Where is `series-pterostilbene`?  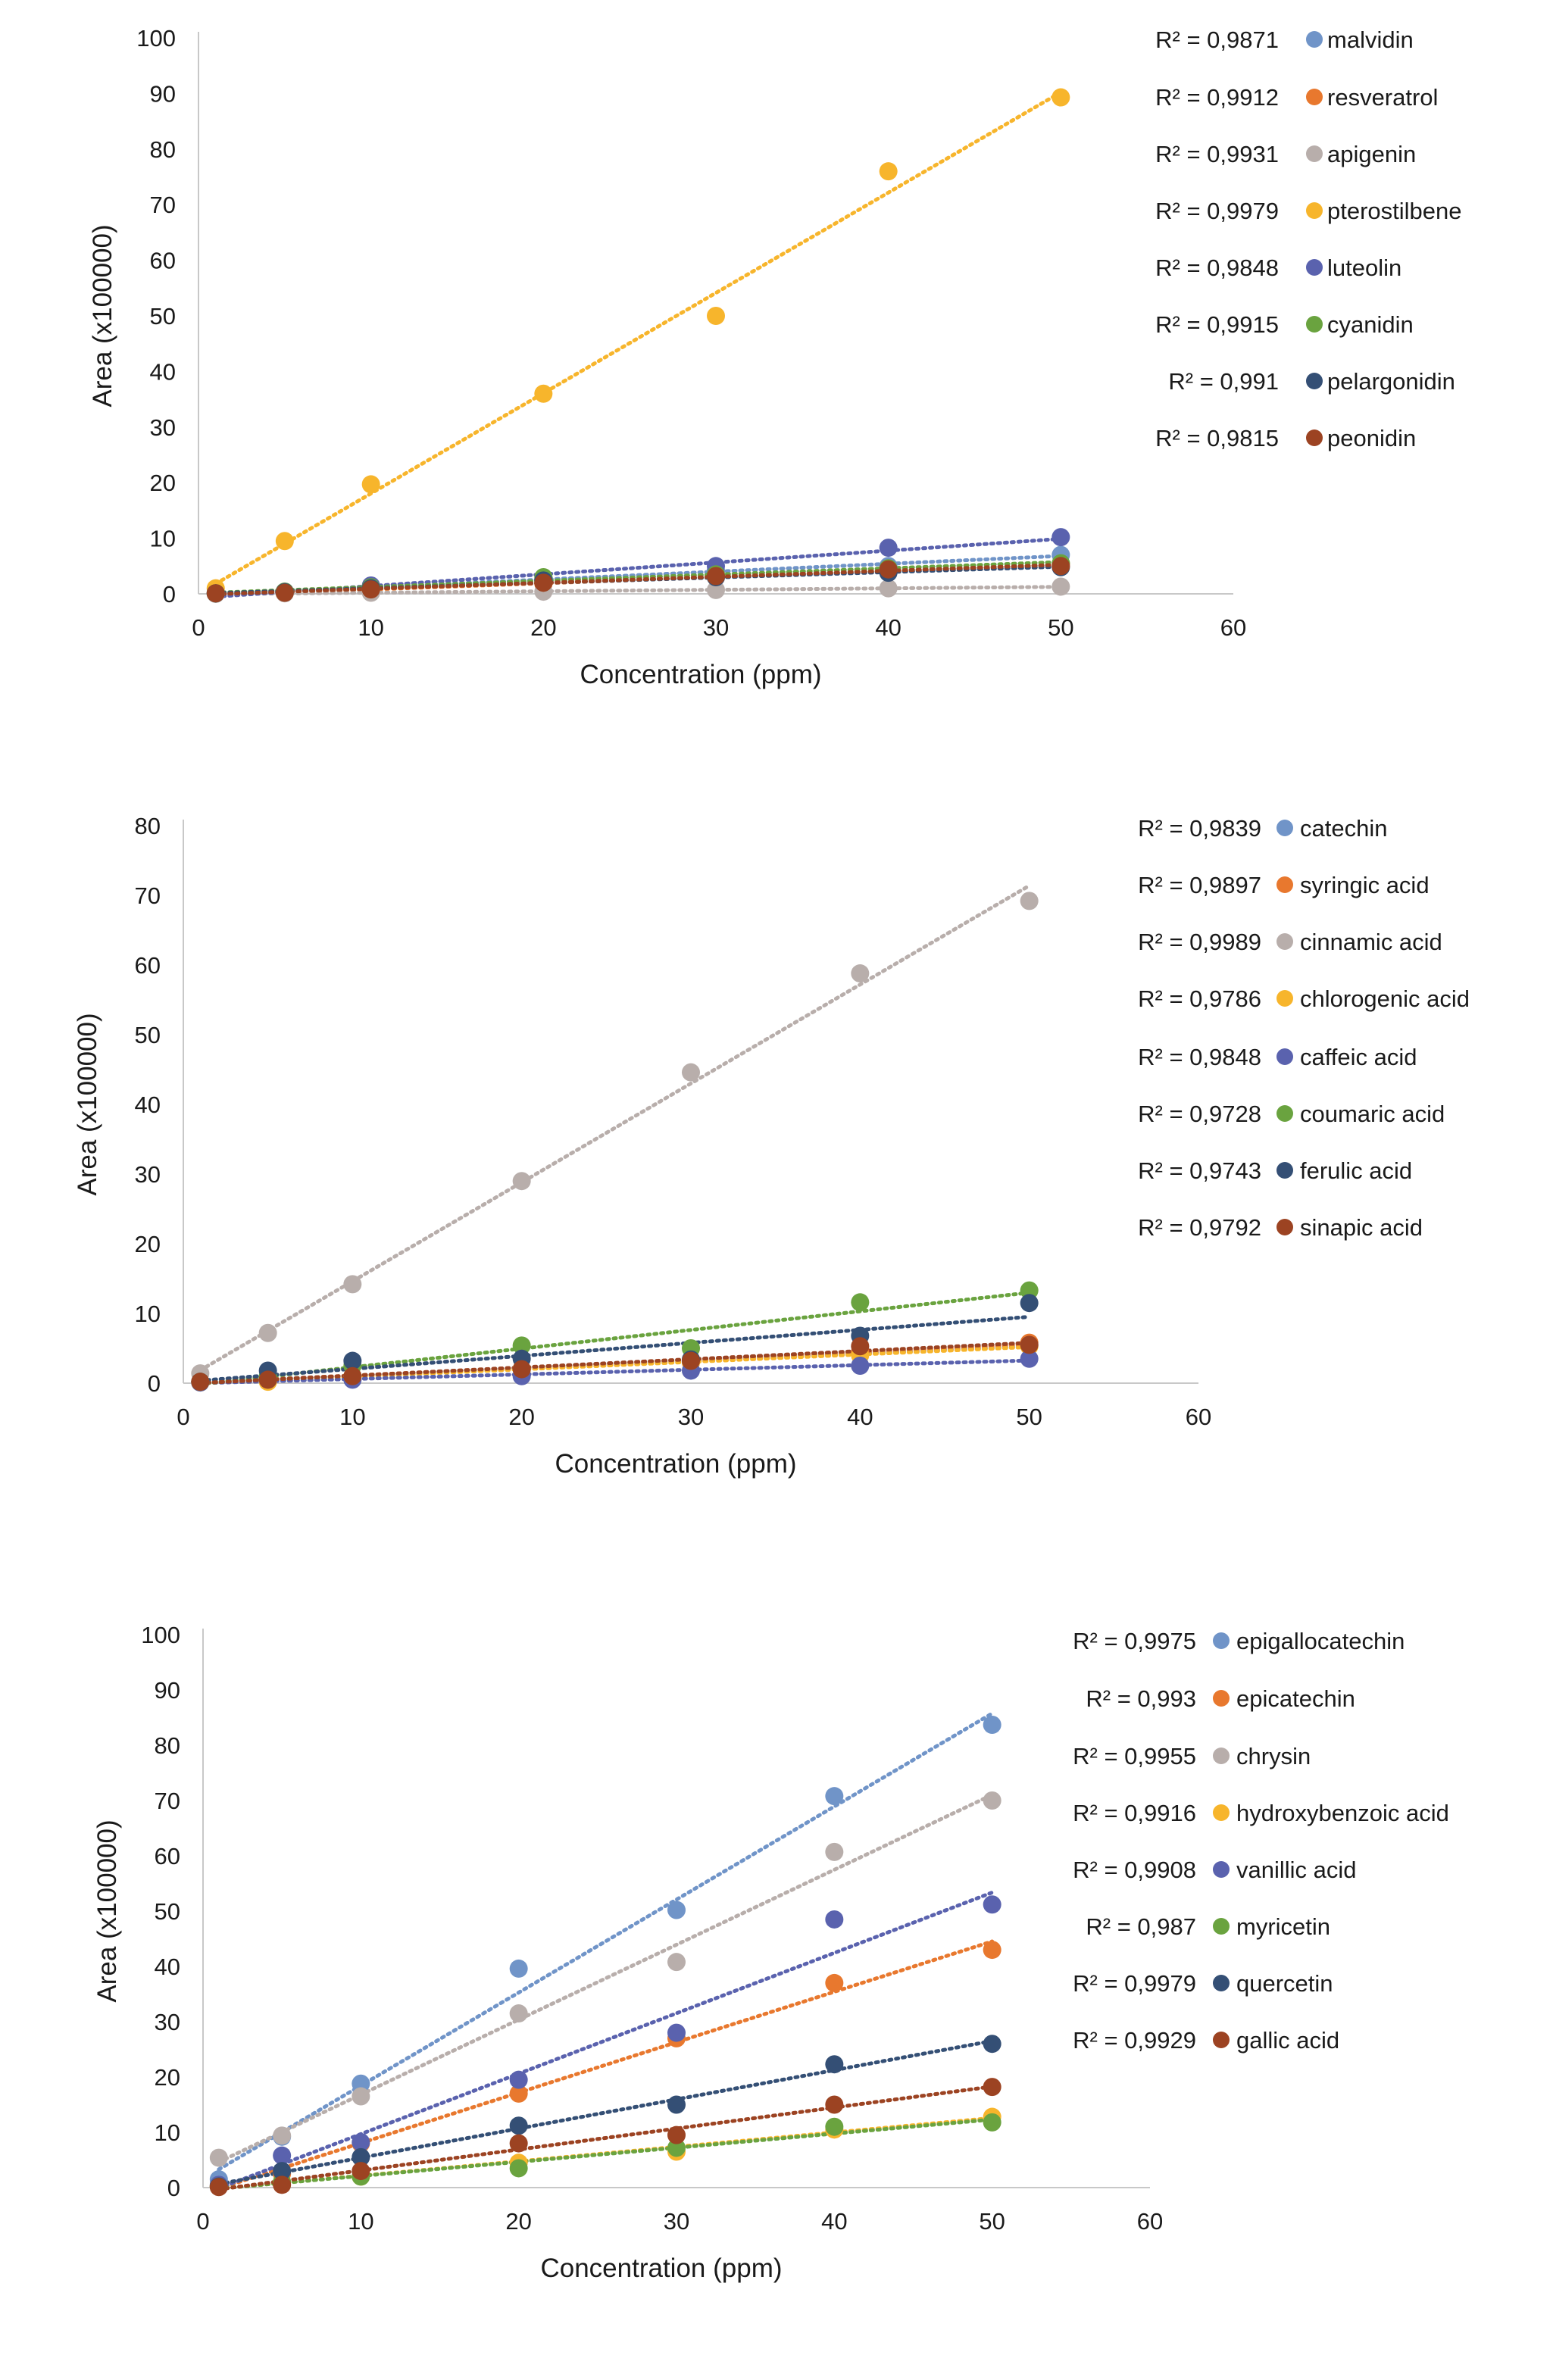
series-pterostilbene is located at coordinates (638, 343).